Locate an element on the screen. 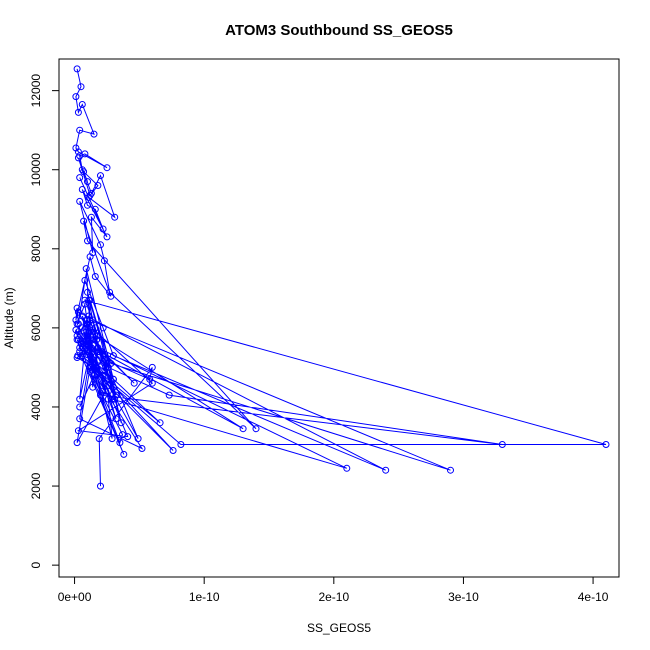 The height and width of the screenshot is (650, 650). y-tick-label: 0 is located at coordinates (36, 564).